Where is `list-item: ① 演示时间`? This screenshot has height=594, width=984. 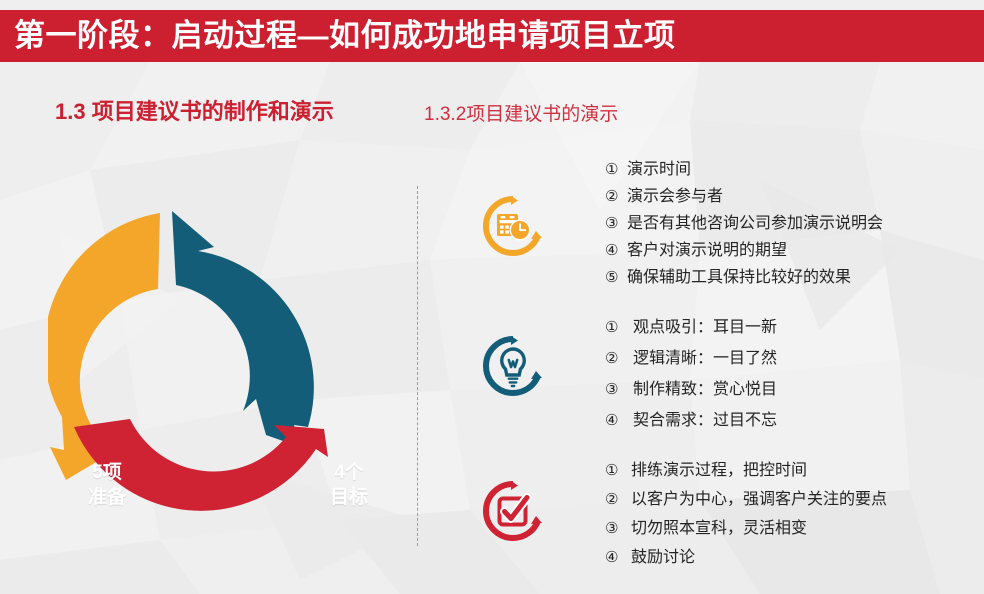 list-item: ① 演示时间 is located at coordinates (744, 169).